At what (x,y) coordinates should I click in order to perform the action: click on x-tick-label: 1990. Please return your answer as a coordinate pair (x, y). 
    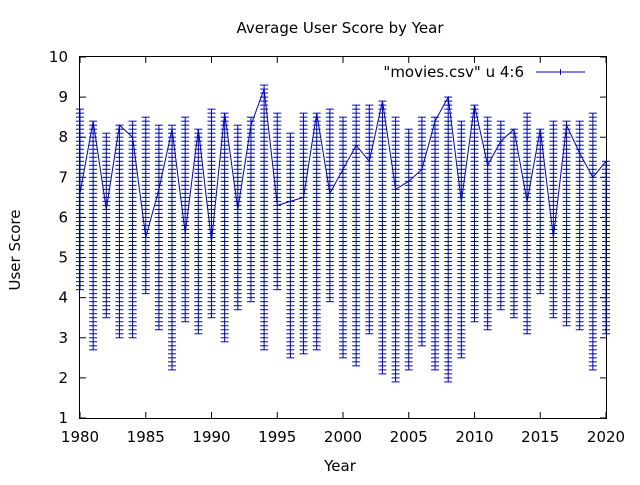
    Looking at the image, I should click on (211, 437).